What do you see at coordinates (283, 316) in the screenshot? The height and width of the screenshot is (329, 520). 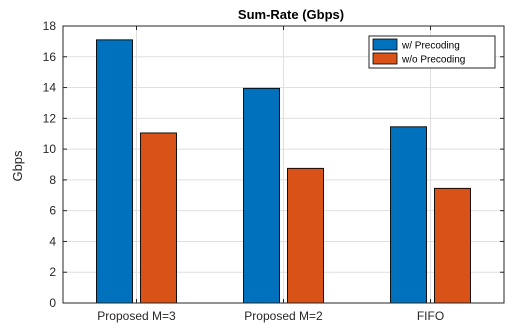 I see `x-tick-label: Proposed M=2` at bounding box center [283, 316].